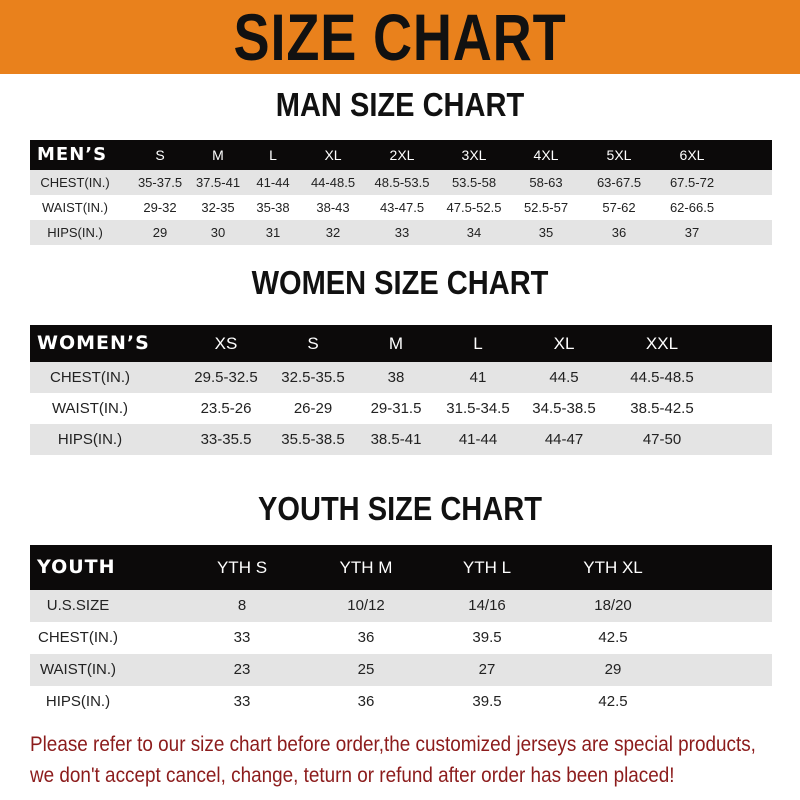 This screenshot has width=800, height=800. What do you see at coordinates (313, 408) in the screenshot?
I see `table-cell: 26-29` at bounding box center [313, 408].